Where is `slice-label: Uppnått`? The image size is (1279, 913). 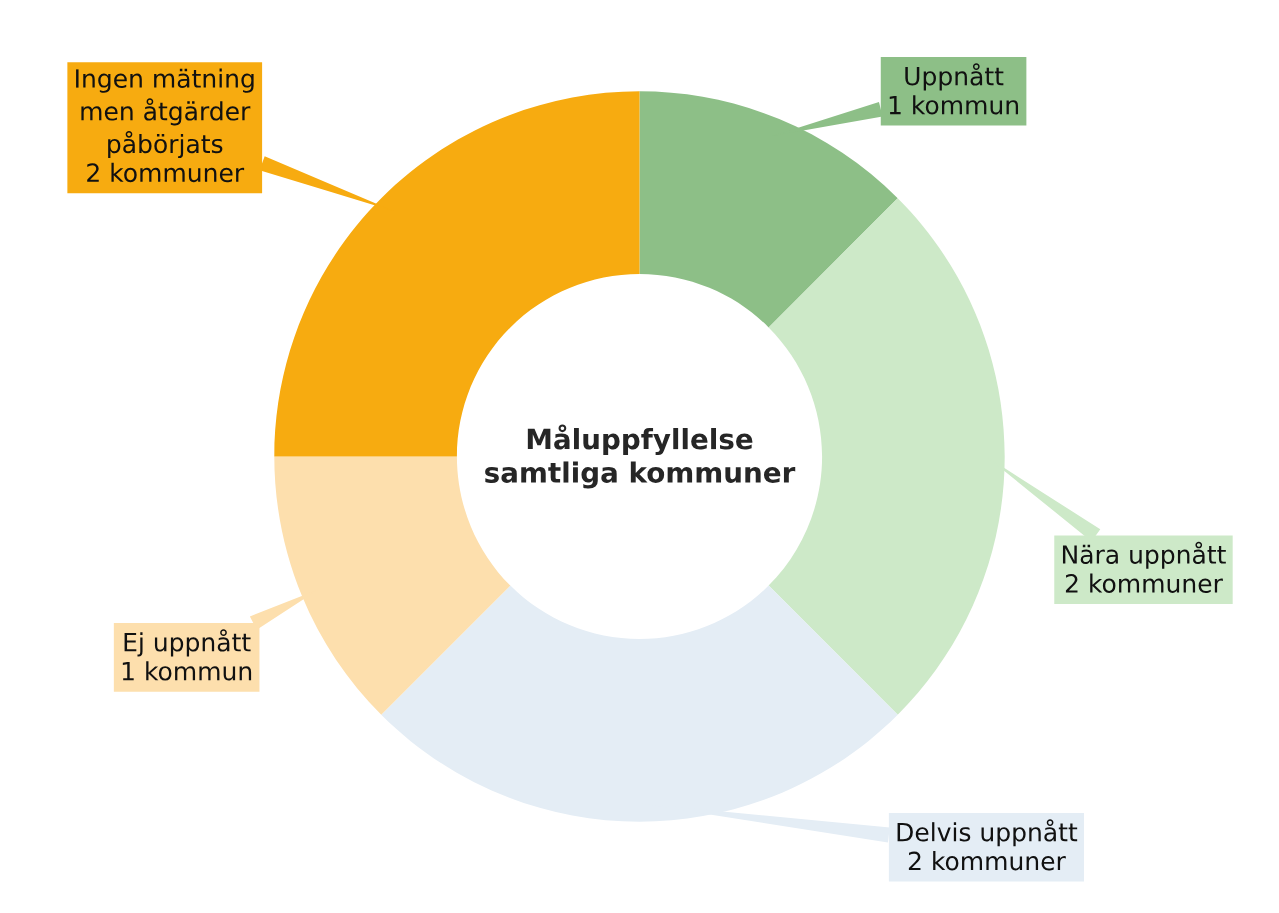 slice-label: Uppnått is located at coordinates (954, 77).